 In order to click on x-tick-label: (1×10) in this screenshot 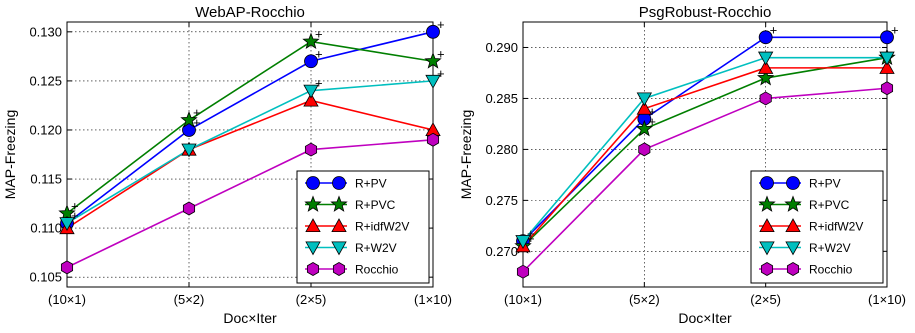, I will do `click(887, 299)`.